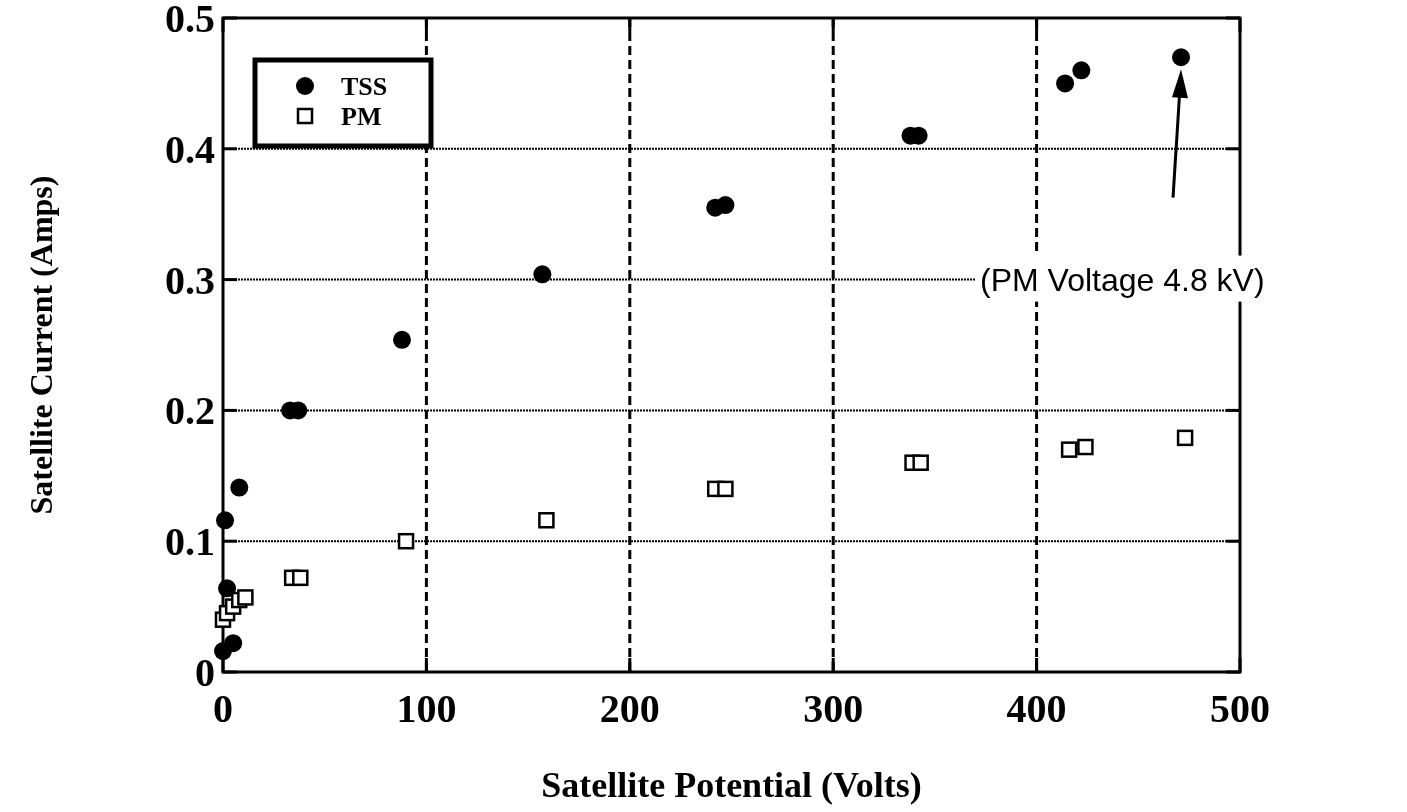 Image resolution: width=1407 pixels, height=812 pixels. What do you see at coordinates (190, 20) in the screenshot?
I see `y-tick-label: 0.5` at bounding box center [190, 20].